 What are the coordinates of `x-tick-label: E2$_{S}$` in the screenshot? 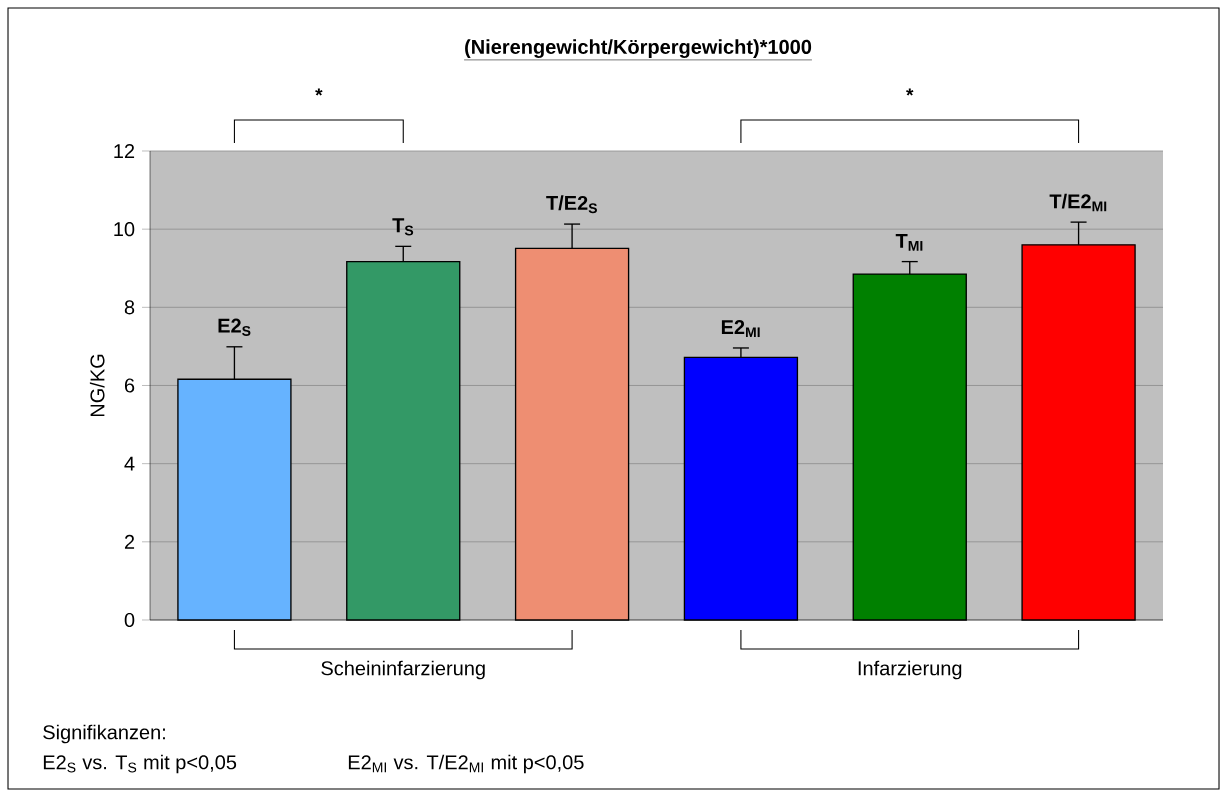 It's located at (234, 327).